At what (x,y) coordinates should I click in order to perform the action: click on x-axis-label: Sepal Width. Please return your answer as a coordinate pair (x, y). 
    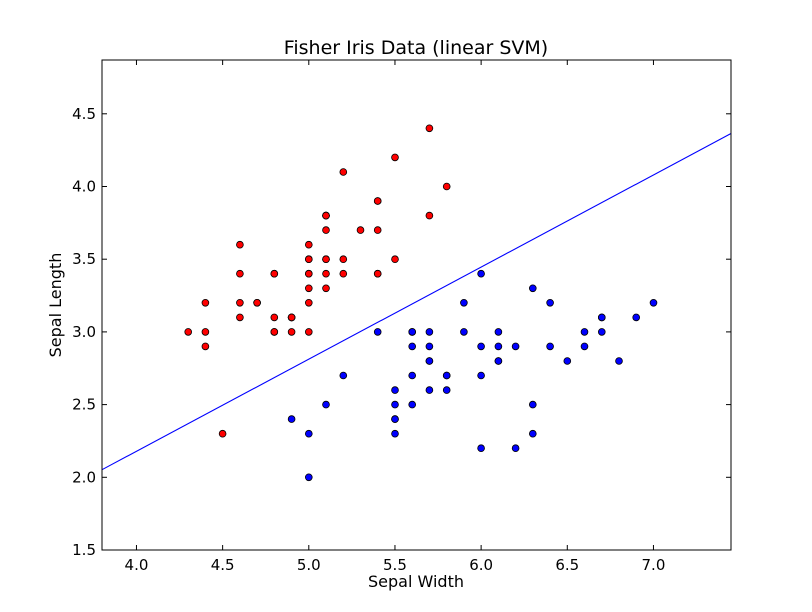
    Looking at the image, I should click on (416, 581).